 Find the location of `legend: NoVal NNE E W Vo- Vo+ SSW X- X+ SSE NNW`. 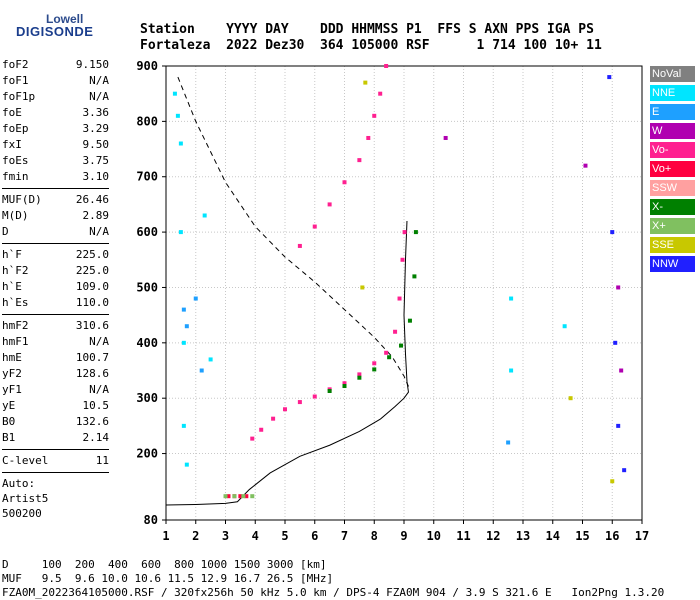

legend: NoVal NNE E W Vo- Vo+ SSW X- X+ SSE NNW is located at coordinates (672, 170).